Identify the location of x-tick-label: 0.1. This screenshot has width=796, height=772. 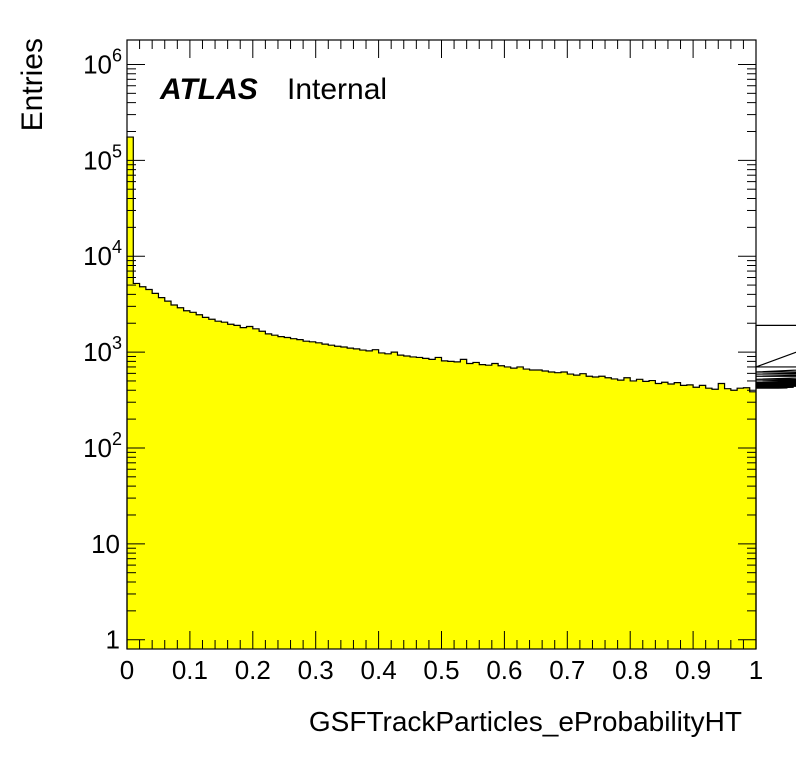
(190, 670).